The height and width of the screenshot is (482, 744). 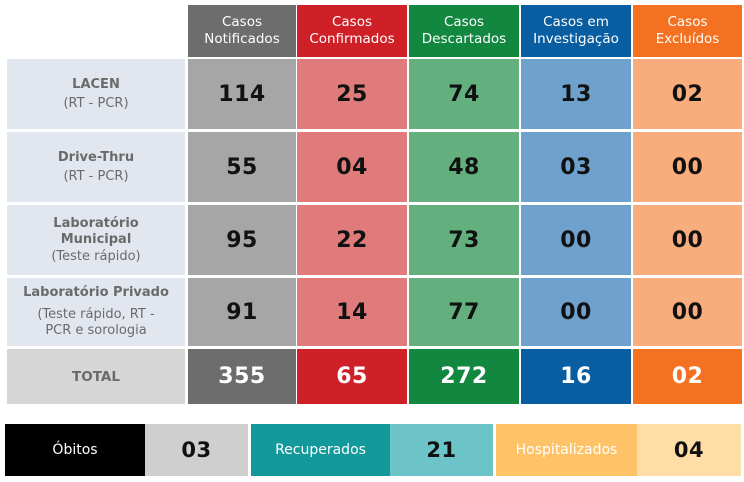 What do you see at coordinates (96, 256) in the screenshot?
I see `row-sub: (Teste rápido)` at bounding box center [96, 256].